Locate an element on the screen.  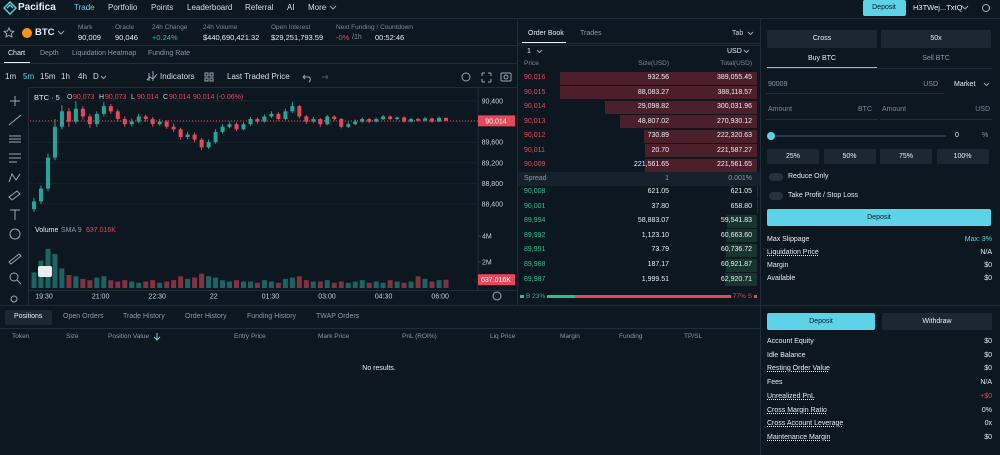
active-positions-tab is located at coordinates (28, 317).